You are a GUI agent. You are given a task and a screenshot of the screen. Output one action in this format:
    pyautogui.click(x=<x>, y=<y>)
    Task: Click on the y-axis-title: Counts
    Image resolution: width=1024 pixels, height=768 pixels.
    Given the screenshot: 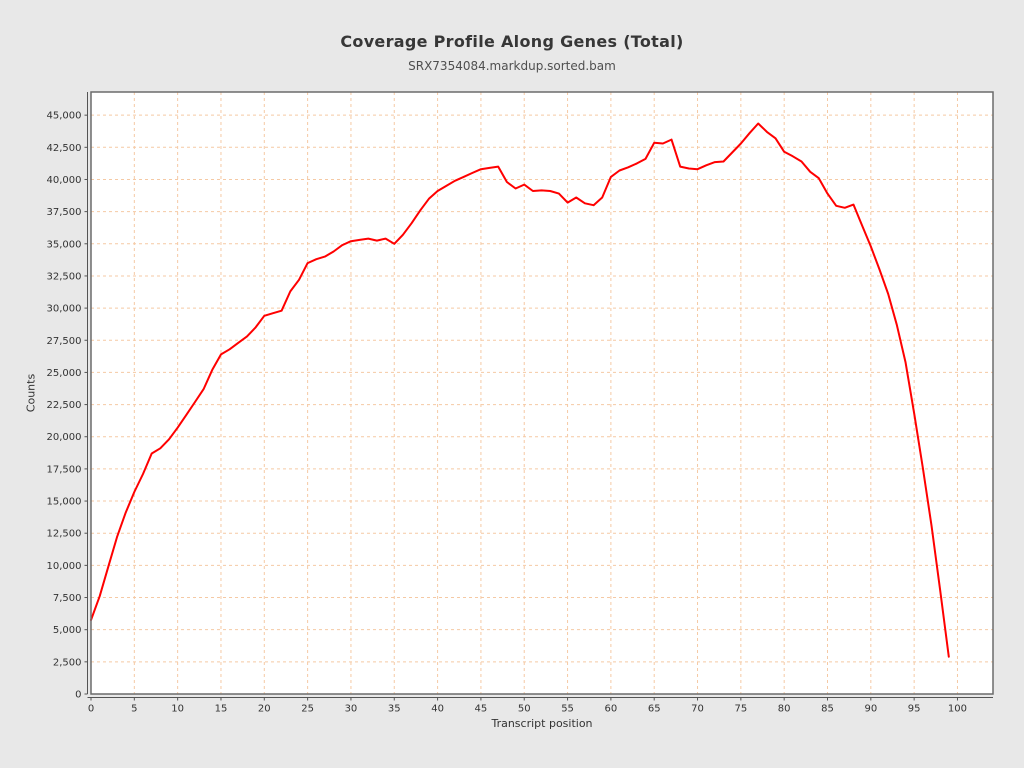 What is the action you would take?
    pyautogui.click(x=31, y=393)
    